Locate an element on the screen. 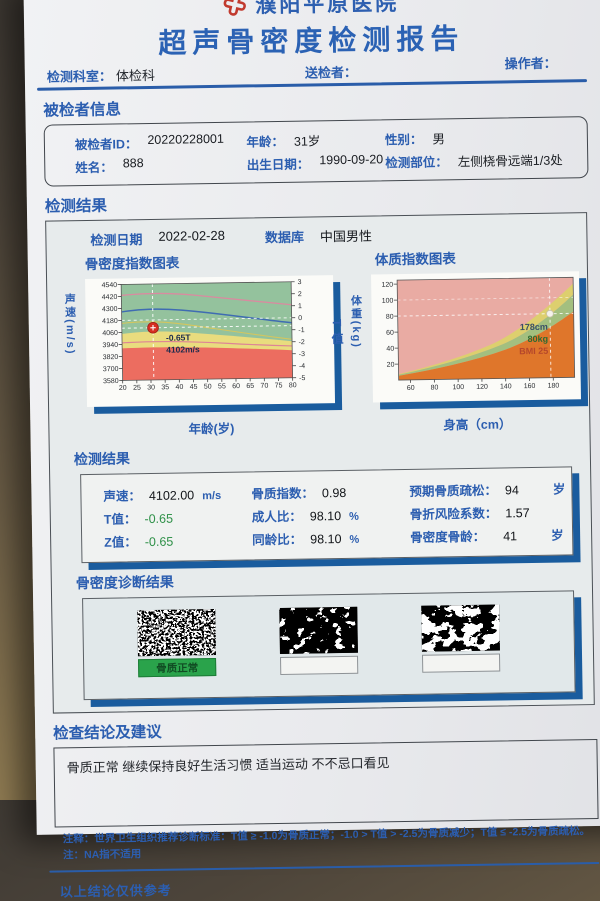 Image resolution: width=600 pixels, height=901 pixels. svg-text: 4060 is located at coordinates (110, 333).